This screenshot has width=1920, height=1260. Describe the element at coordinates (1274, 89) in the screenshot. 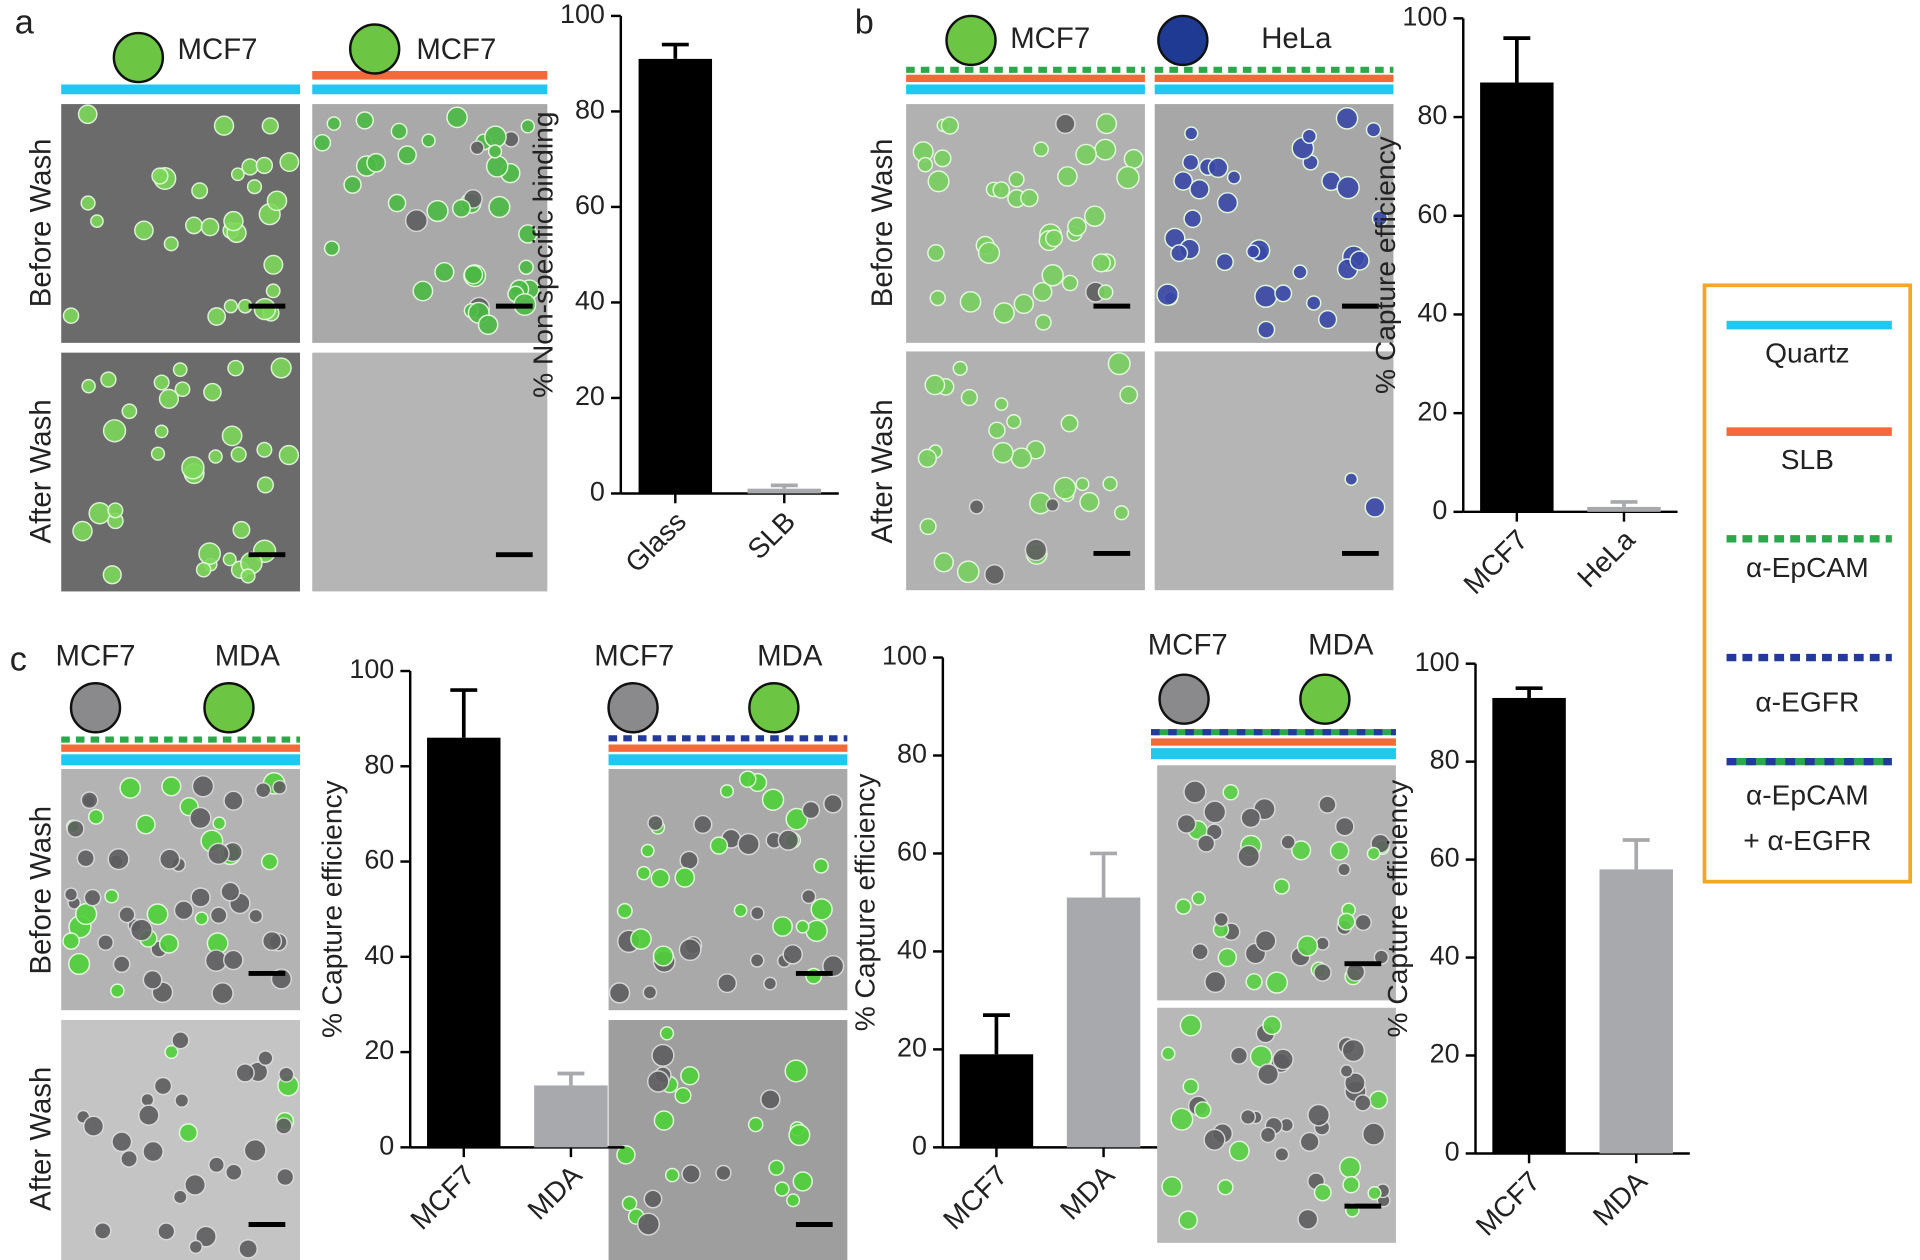

I see `quartz-layer` at that location.